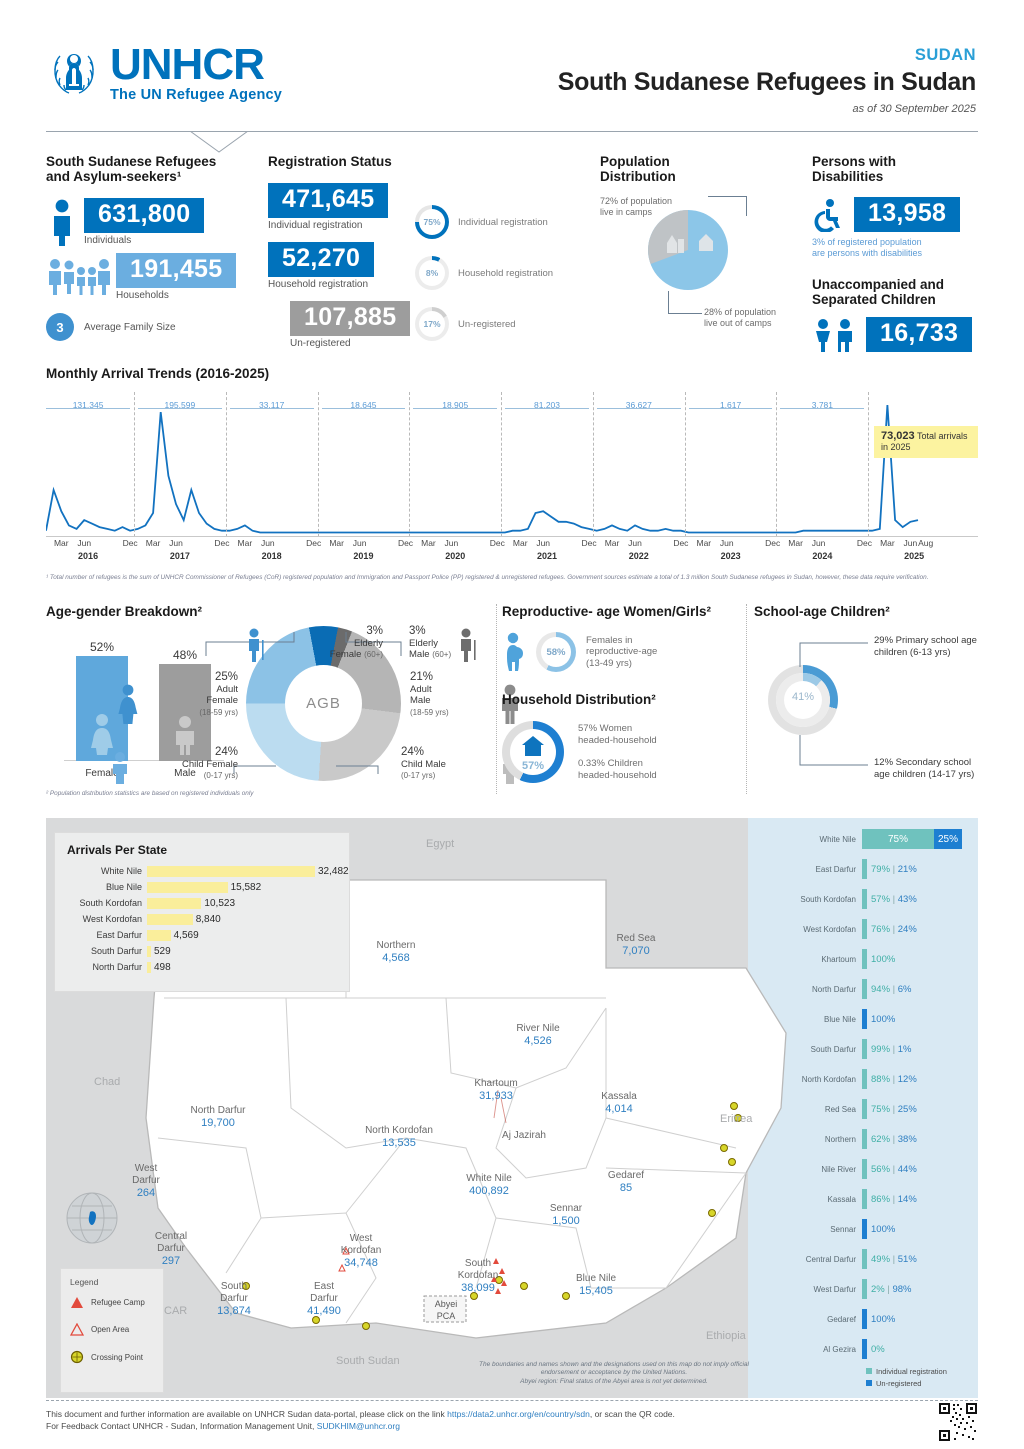 This screenshot has height=1449, width=1024. What do you see at coordinates (205, 919) in the screenshot?
I see `arrivals-state-row: West Kordofan 8,840` at bounding box center [205, 919].